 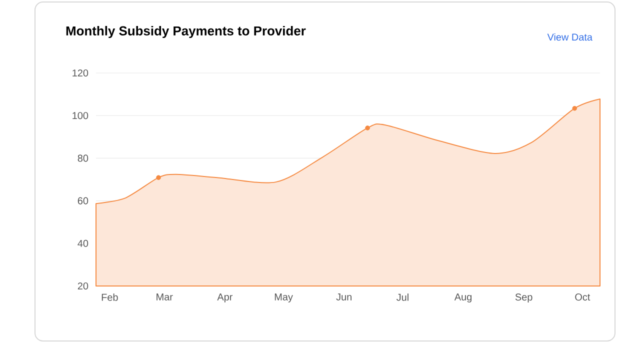 What do you see at coordinates (186, 32) in the screenshot?
I see `chart-title: Monthly Subsidy Payments to Provider` at bounding box center [186, 32].